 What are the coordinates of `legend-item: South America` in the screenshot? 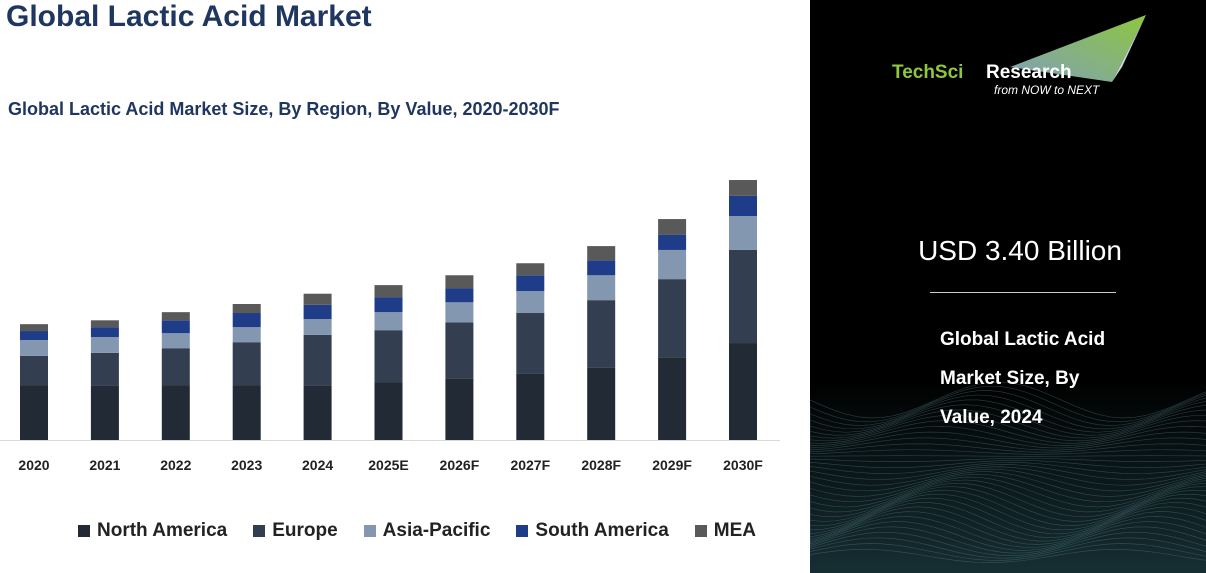 It's located at (592, 531).